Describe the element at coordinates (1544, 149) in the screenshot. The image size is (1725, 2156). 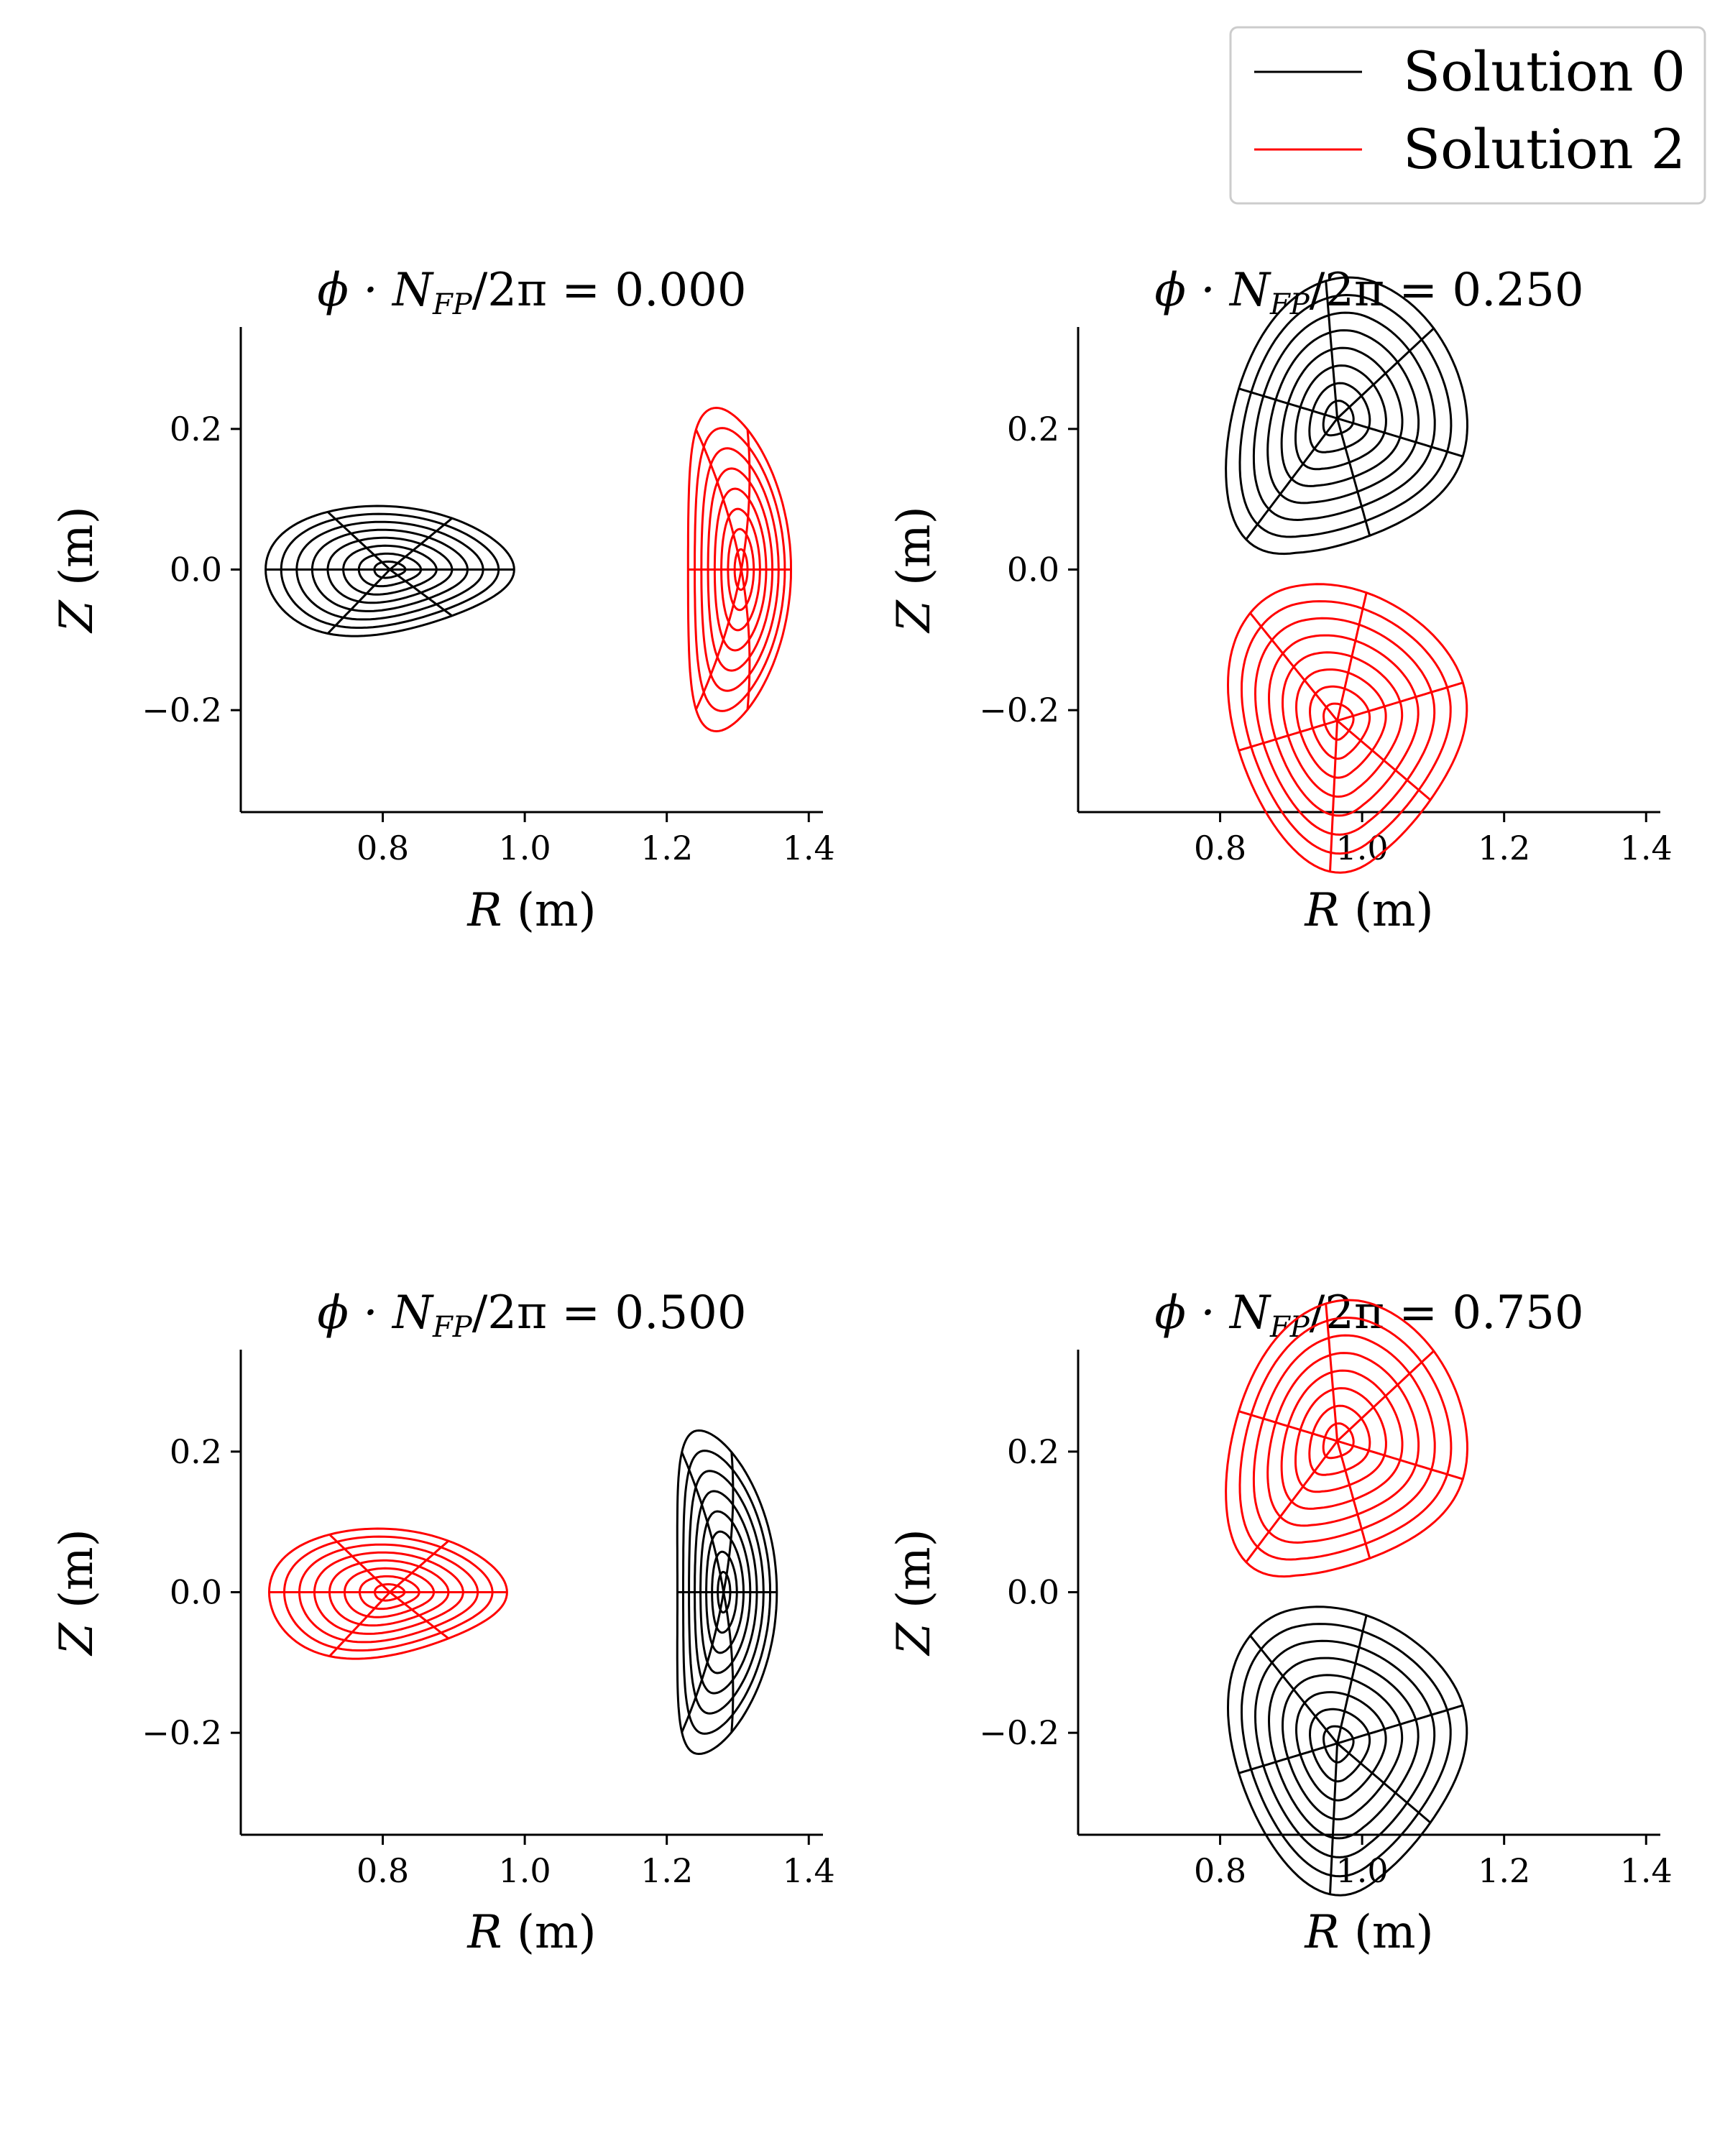
I see `legend-label-solution-2: Solution 2` at that location.